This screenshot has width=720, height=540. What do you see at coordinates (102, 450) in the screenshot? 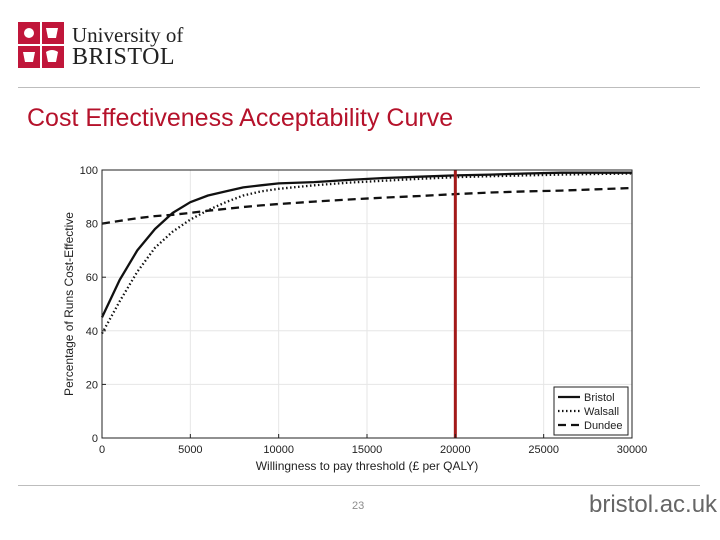
I see `x-tick-label-0: 0` at bounding box center [102, 450].